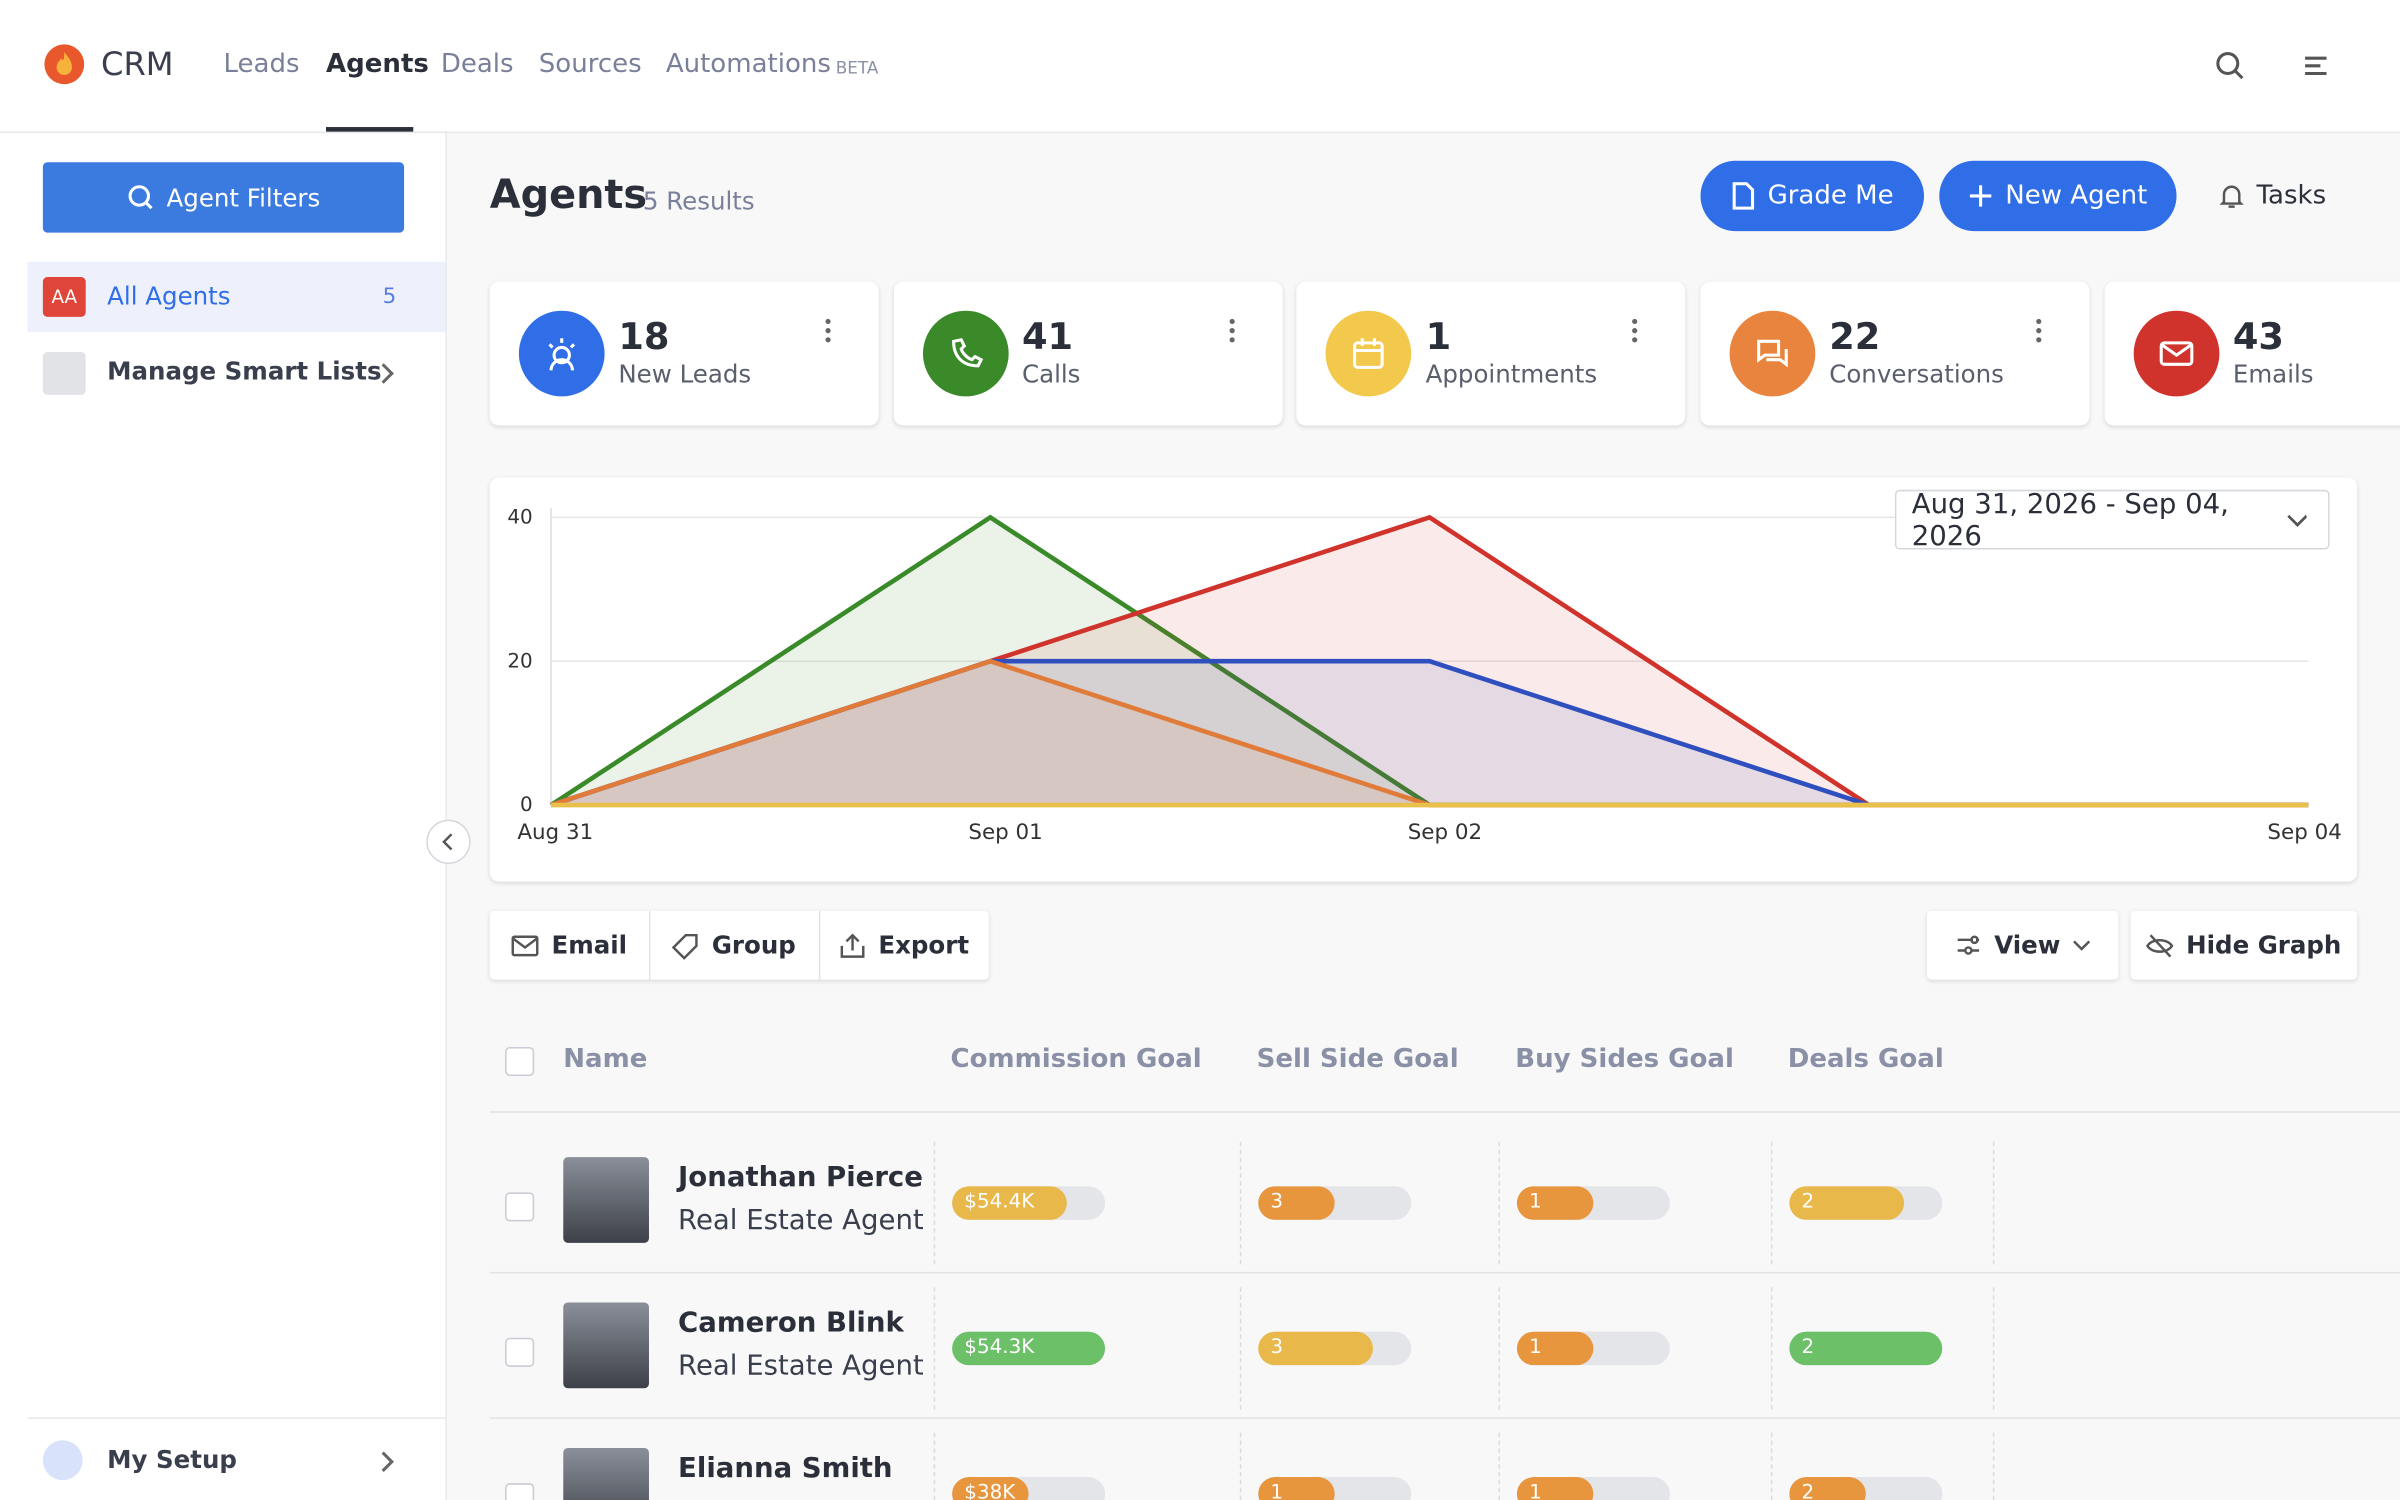  I want to click on list-label: Manage Smart Lists, so click(244, 371).